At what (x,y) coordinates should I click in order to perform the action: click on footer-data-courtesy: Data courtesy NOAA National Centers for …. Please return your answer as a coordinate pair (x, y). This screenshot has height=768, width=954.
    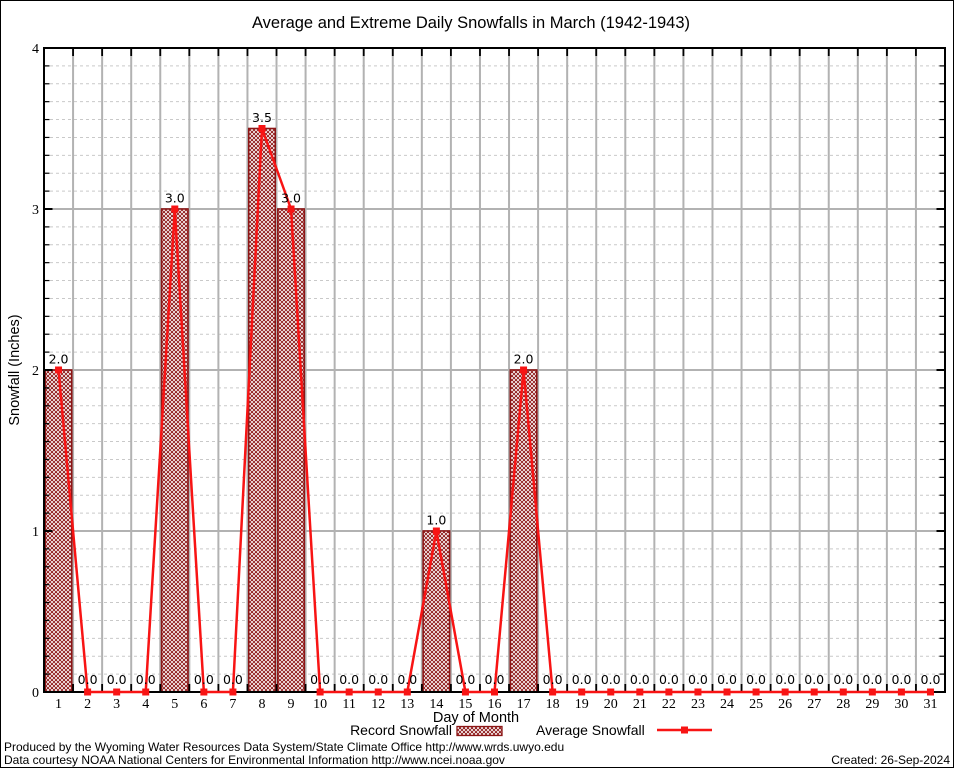
    Looking at the image, I should click on (254, 760).